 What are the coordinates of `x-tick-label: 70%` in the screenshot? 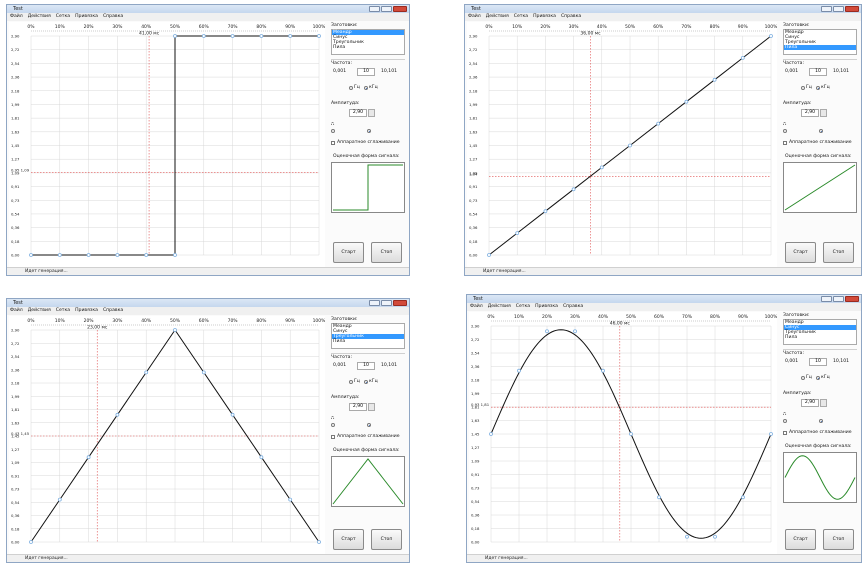 It's located at (686, 27).